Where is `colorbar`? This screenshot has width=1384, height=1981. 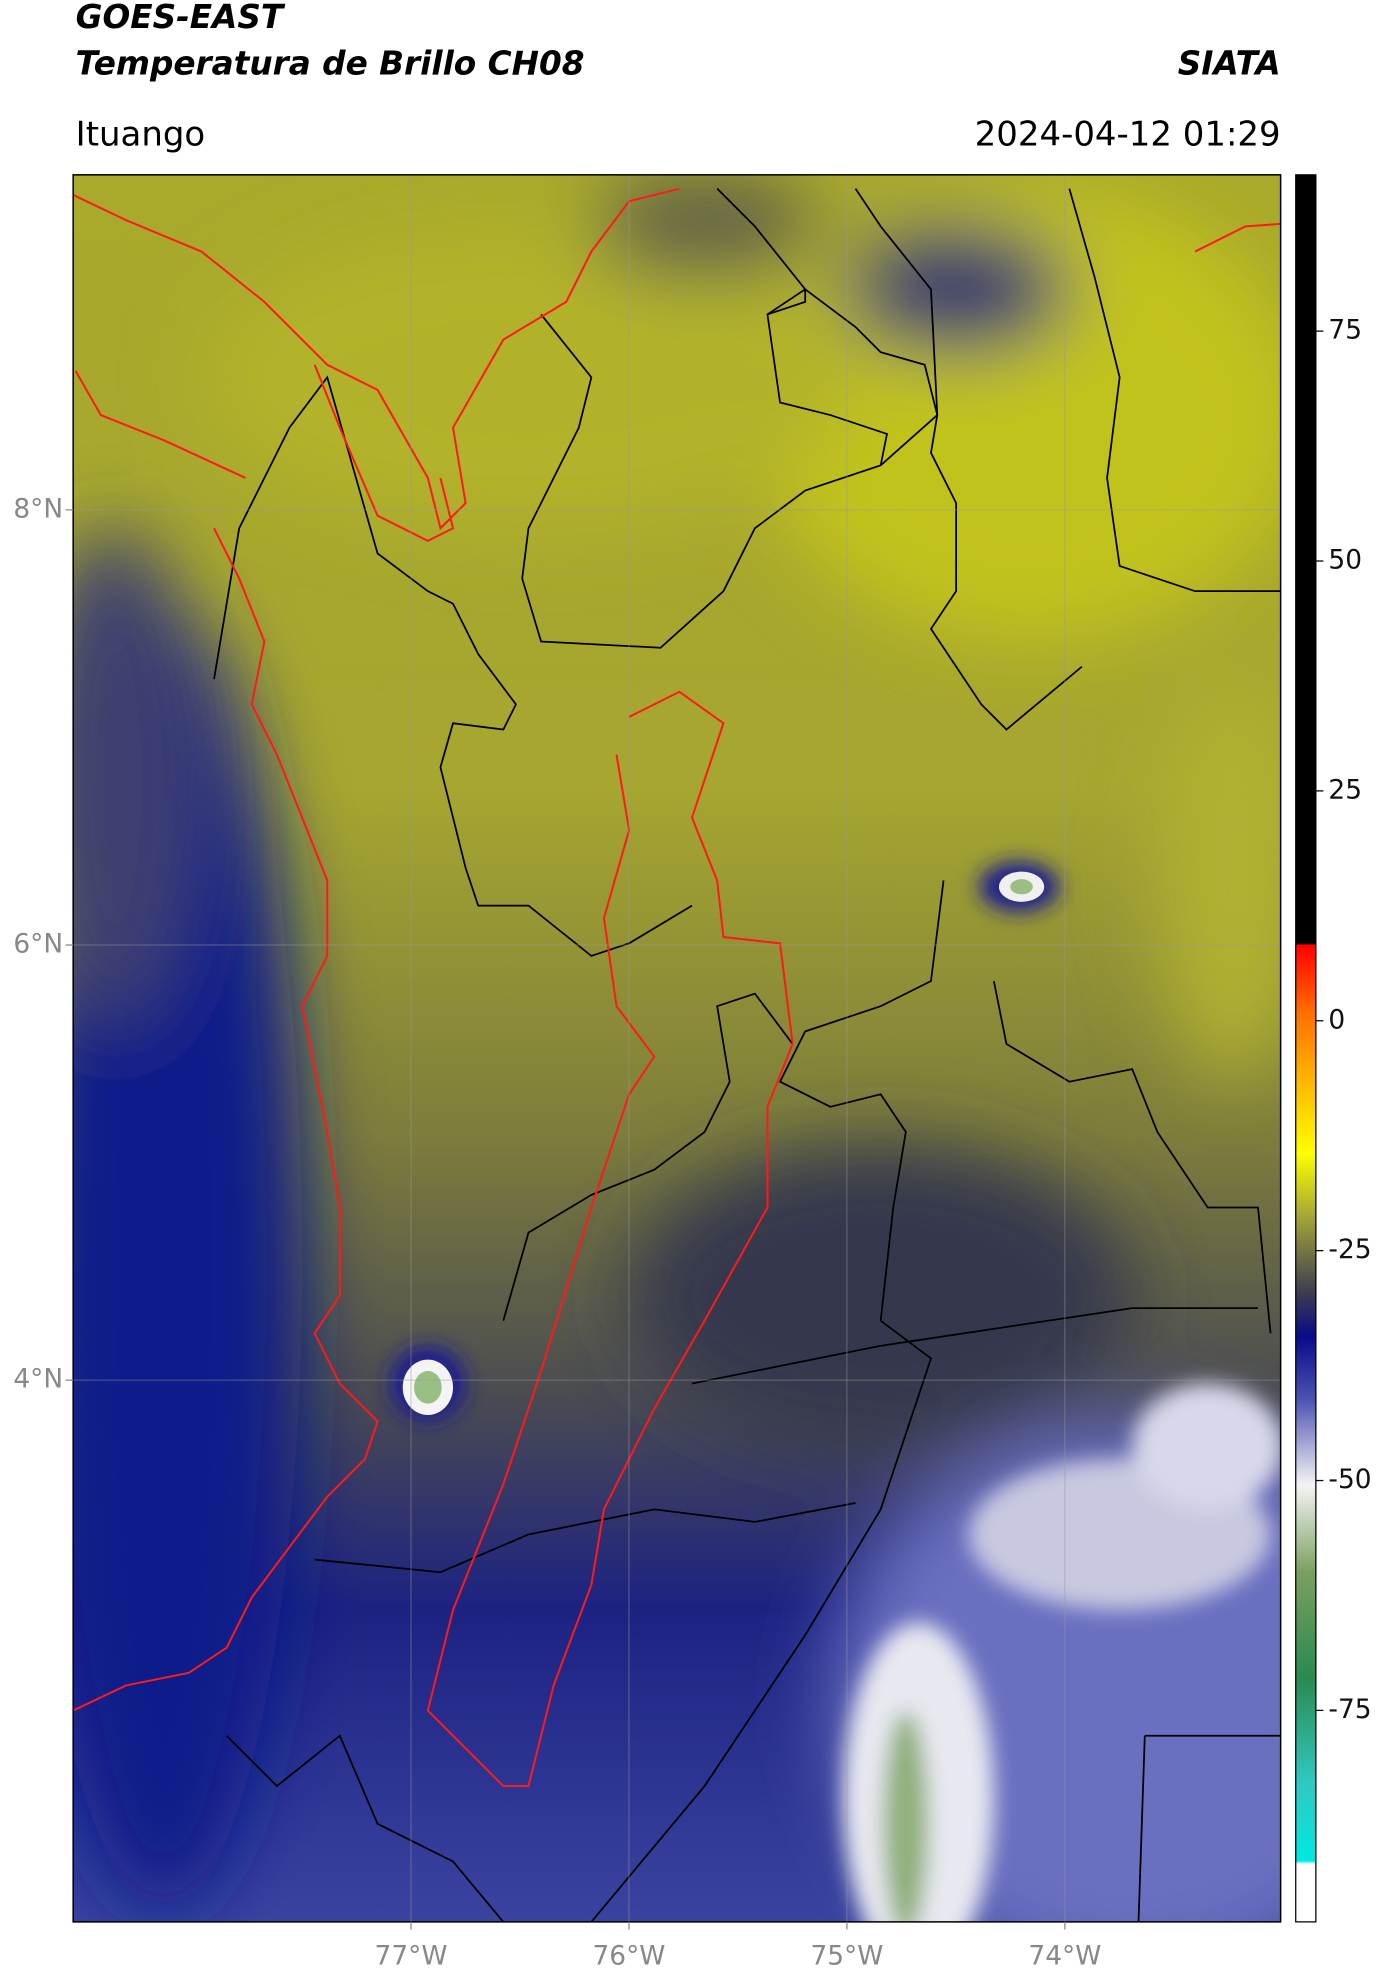
colorbar is located at coordinates (1306, 1048).